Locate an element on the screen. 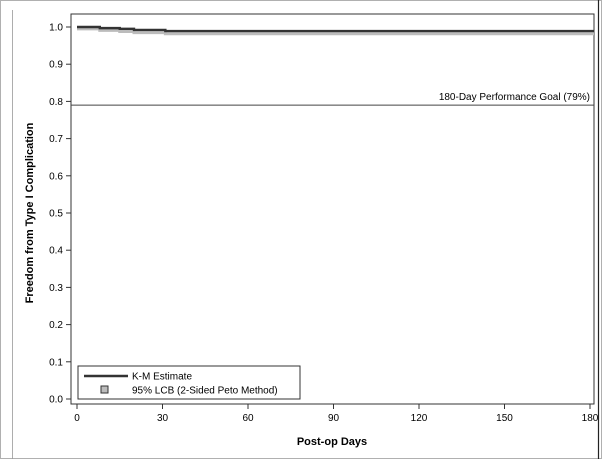 The image size is (602, 464). y-tick-label: 0.3 is located at coordinates (56, 288).